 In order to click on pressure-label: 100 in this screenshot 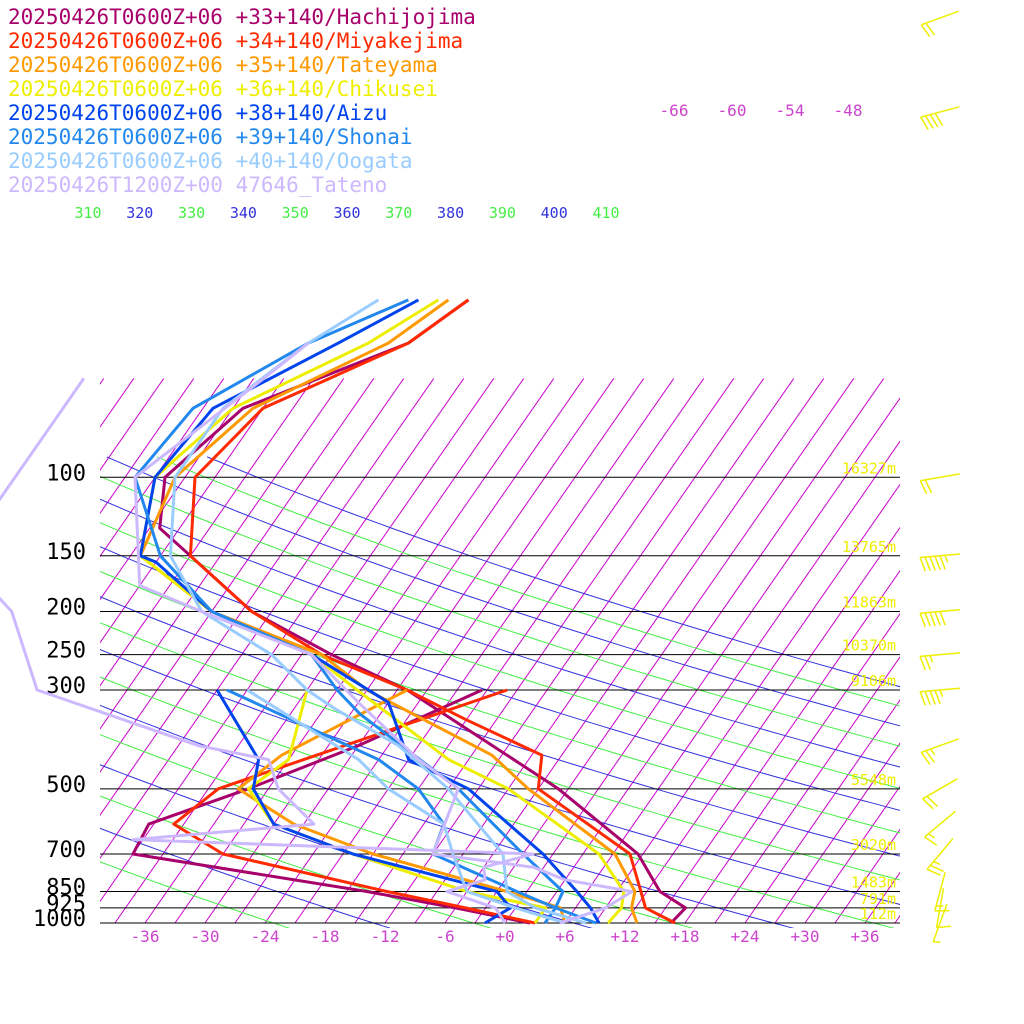, I will do `click(66, 473)`.